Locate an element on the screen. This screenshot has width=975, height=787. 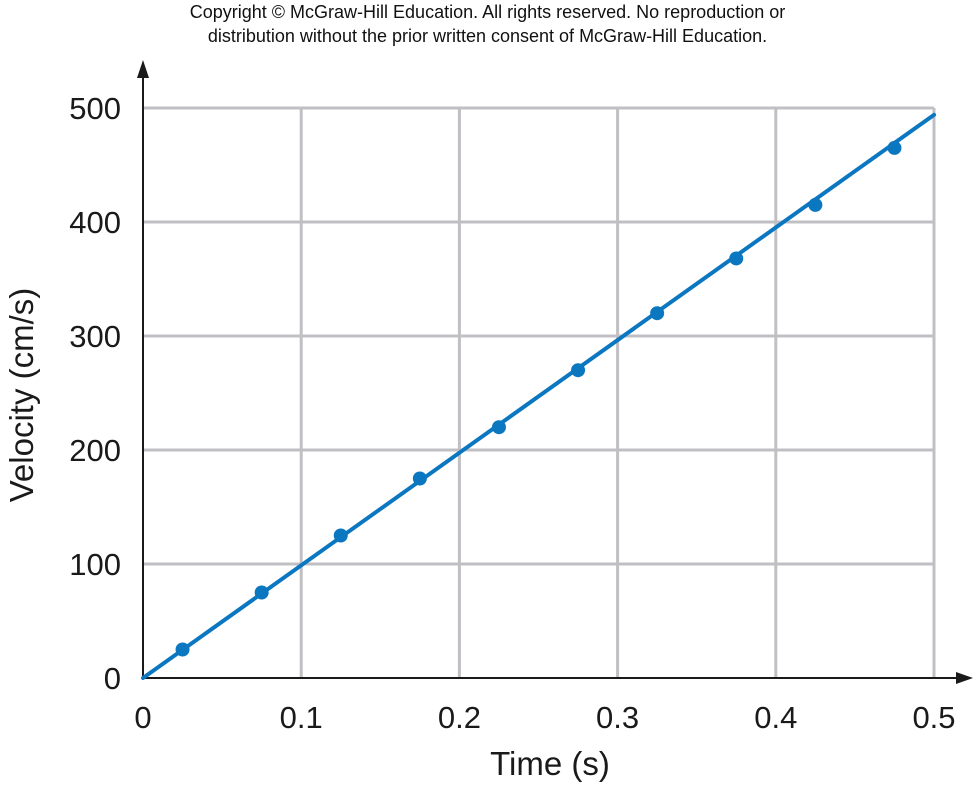
y-axis-arrow-icon is located at coordinates (143, 69).